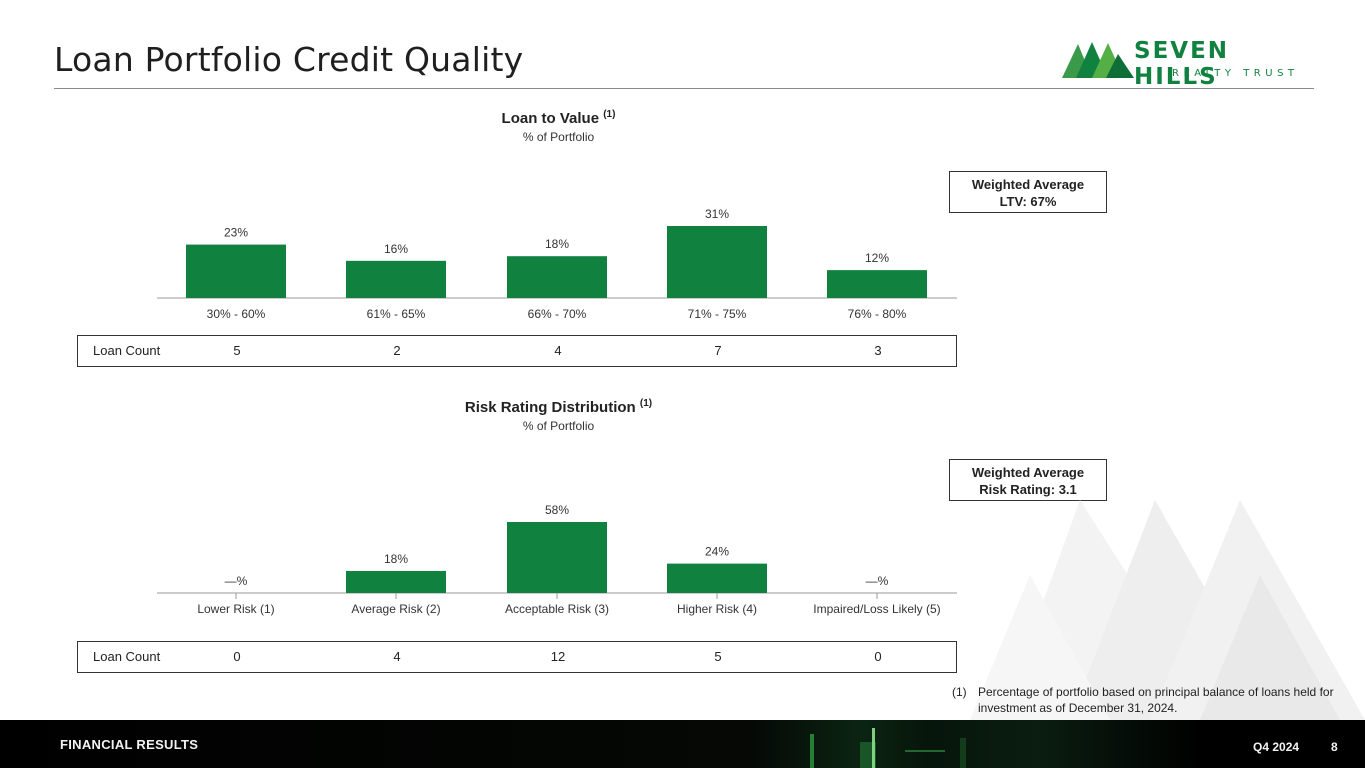 The image size is (1365, 768). Describe the element at coordinates (558, 137) in the screenshot. I see `ltv-chart-subtitle: % of Portfolio` at that location.